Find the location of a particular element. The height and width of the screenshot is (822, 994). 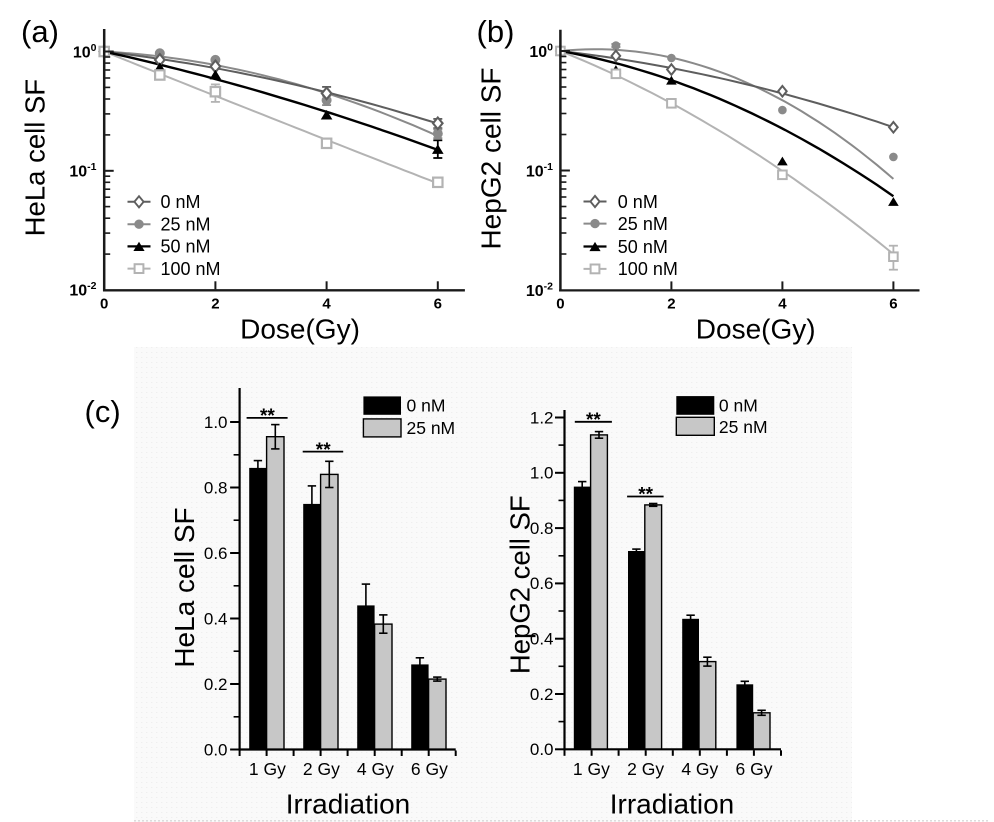

svg-text: (b) is located at coordinates (496, 31).